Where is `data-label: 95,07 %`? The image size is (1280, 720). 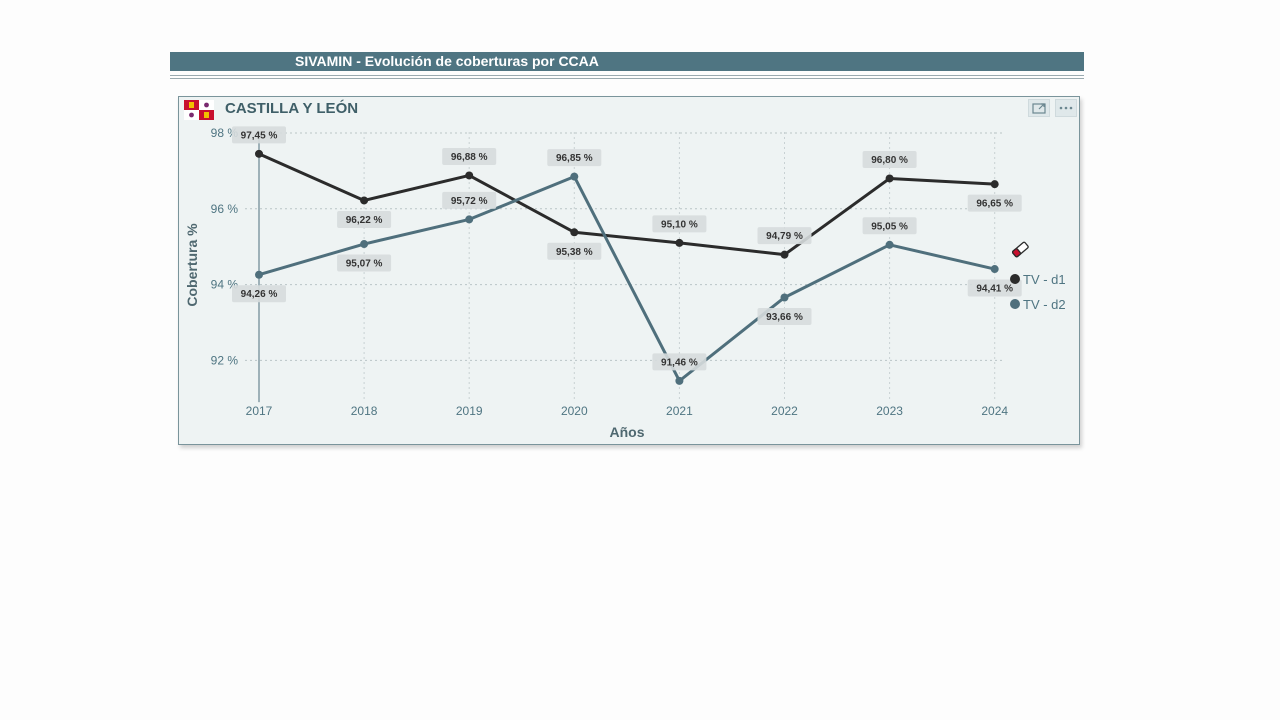 data-label: 95,07 % is located at coordinates (364, 264).